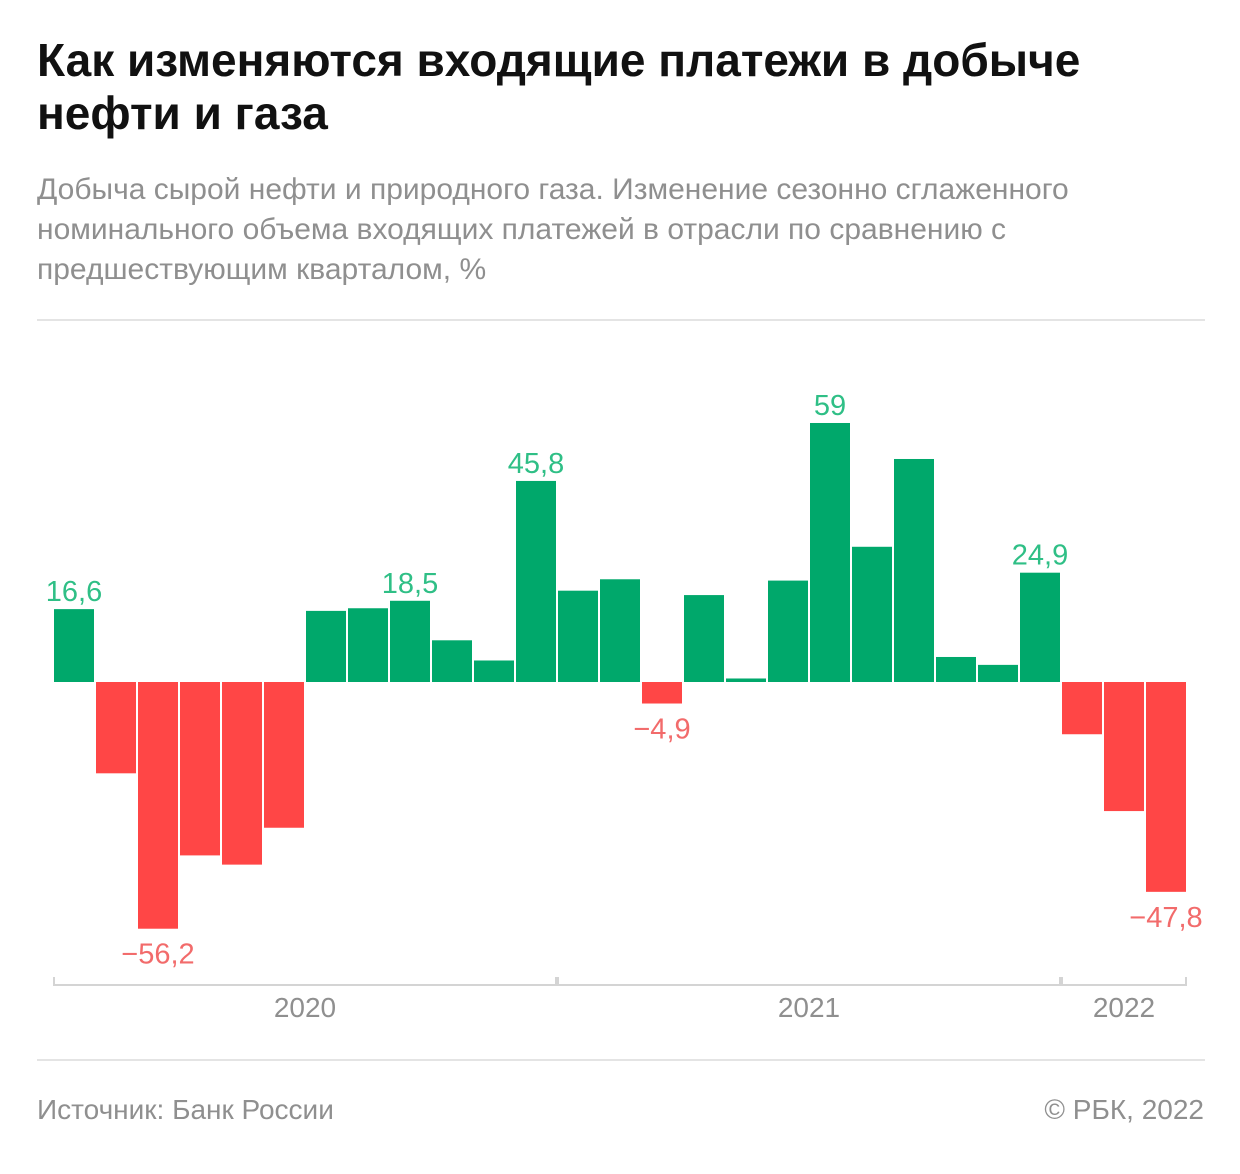  I want to click on value-label-18: 59, so click(830, 406).